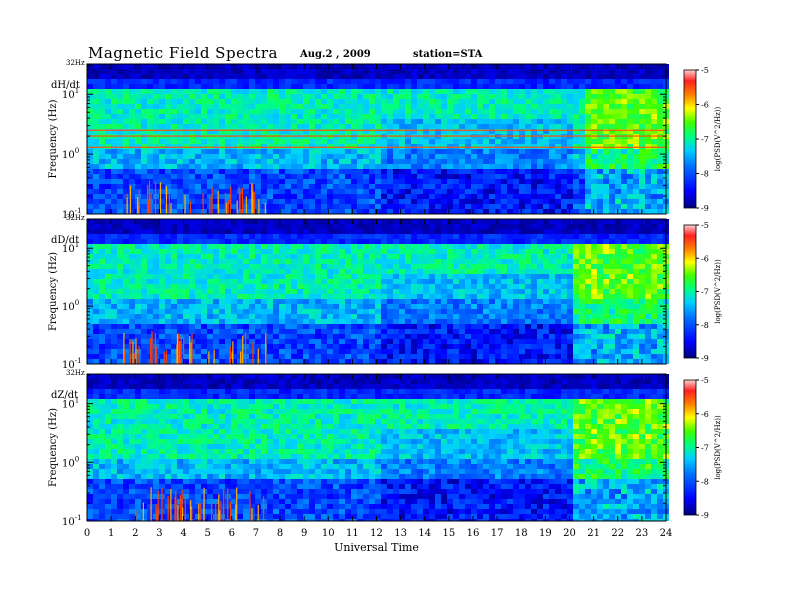 The height and width of the screenshot is (612, 792). I want to click on x-tick-label: 4, so click(183, 533).